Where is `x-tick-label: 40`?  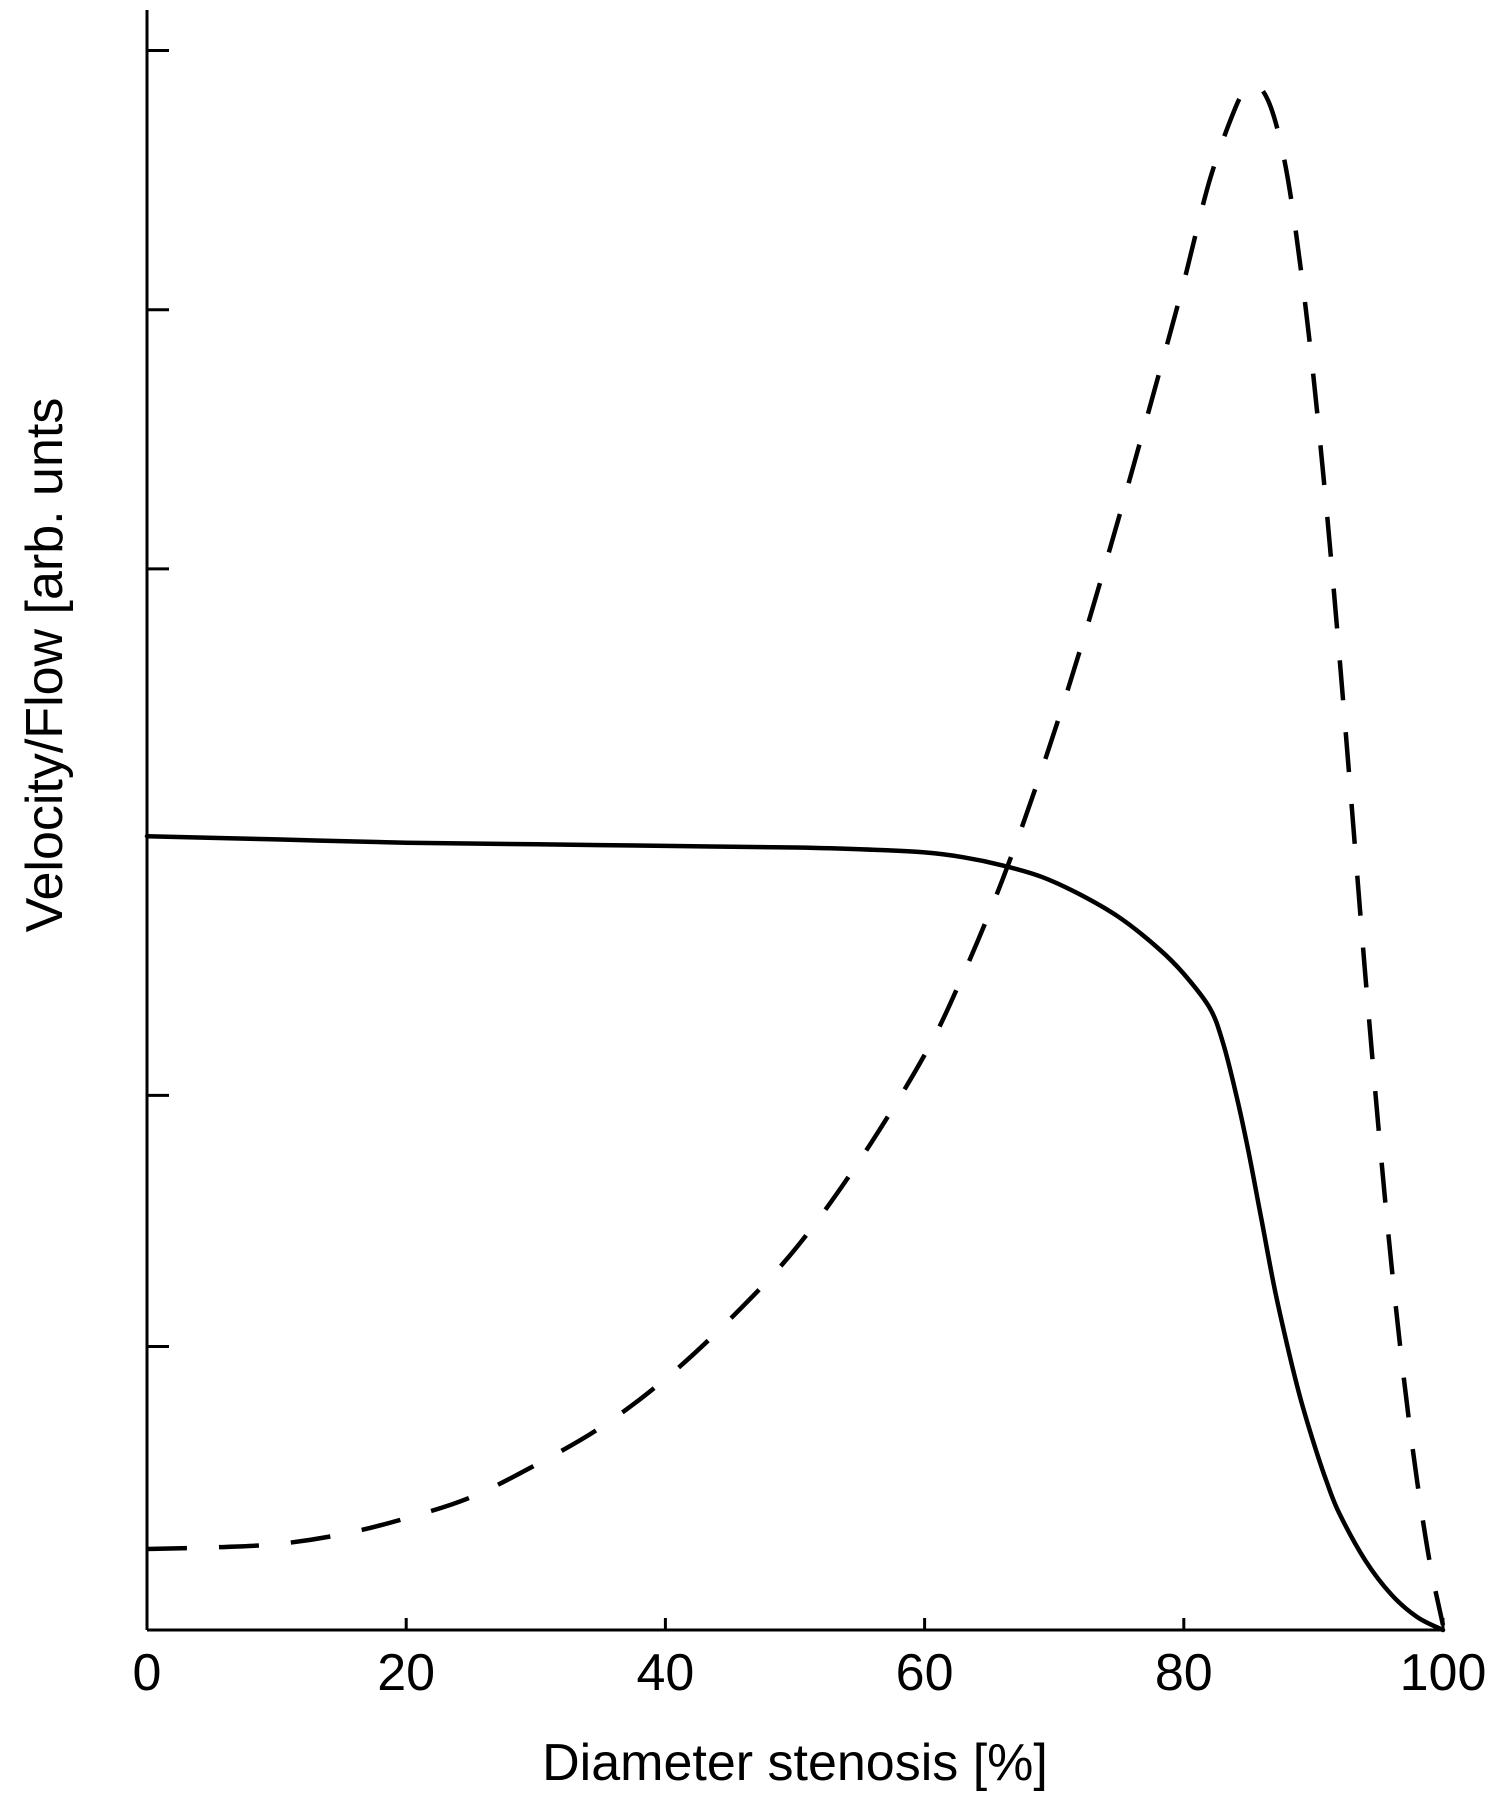
x-tick-label: 40 is located at coordinates (665, 1673).